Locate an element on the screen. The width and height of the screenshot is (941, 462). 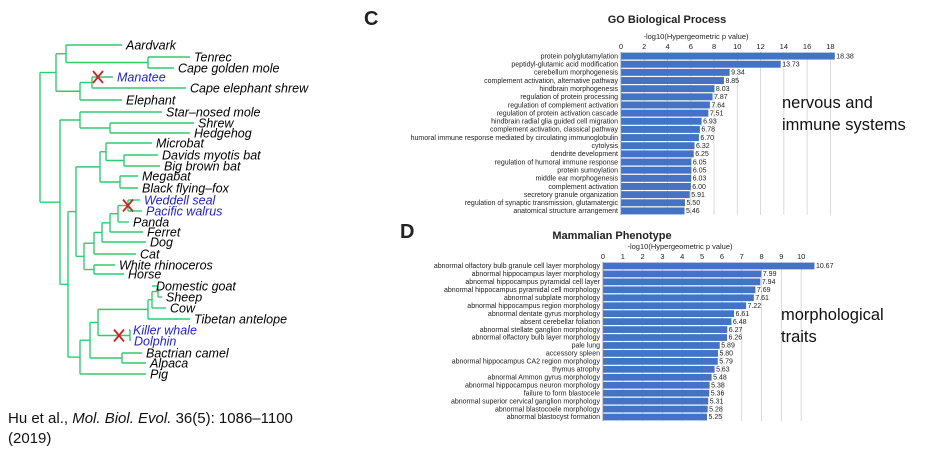
x-tick-label: 16 is located at coordinates (807, 46).